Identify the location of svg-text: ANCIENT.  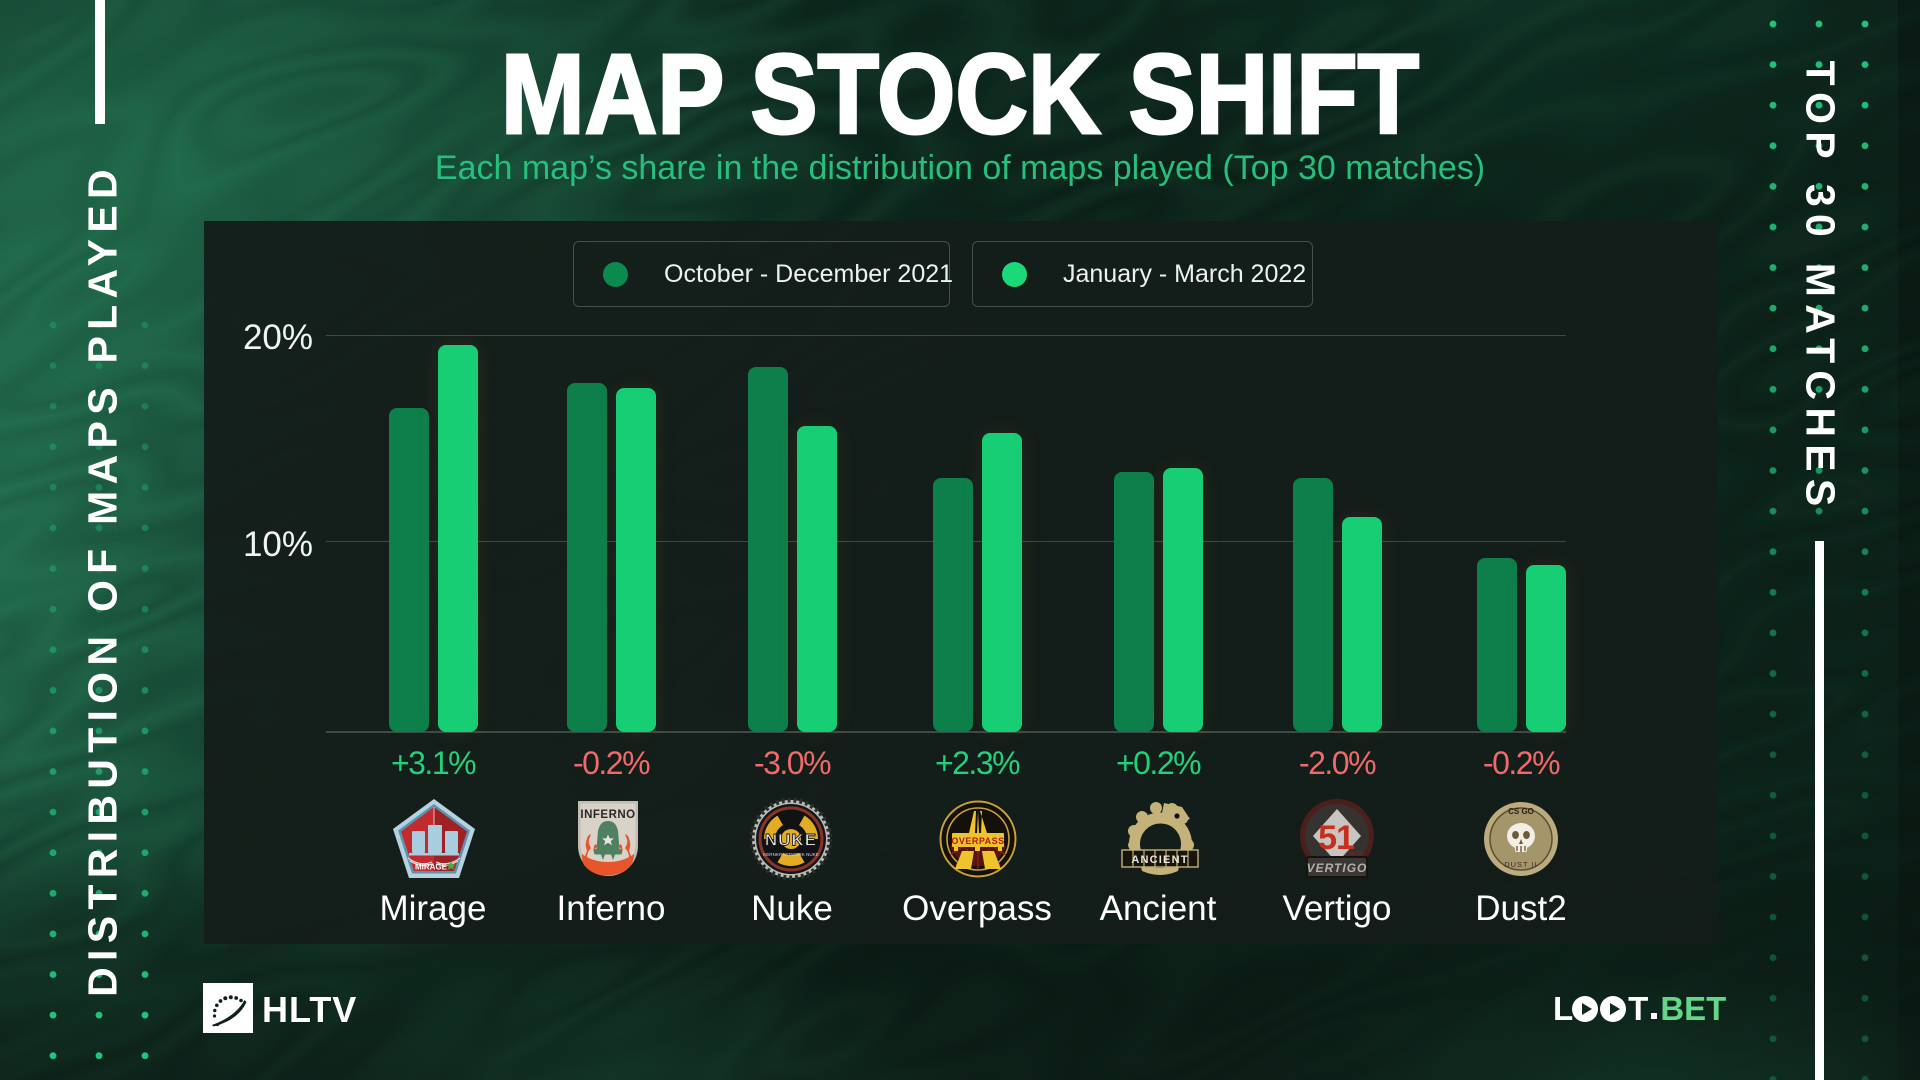
(1159, 860).